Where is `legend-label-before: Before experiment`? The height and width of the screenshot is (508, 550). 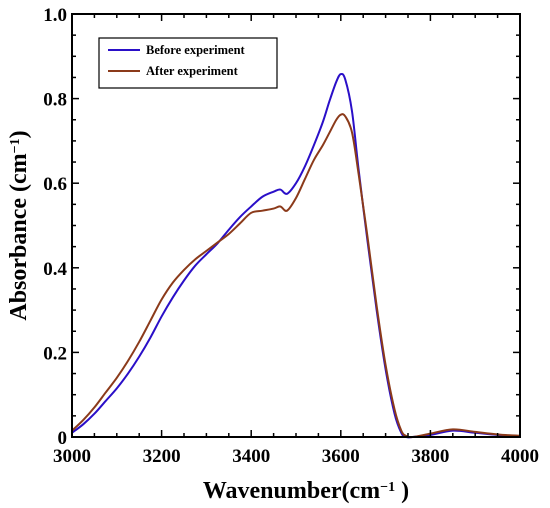
legend-label-before: Before experiment is located at coordinates (196, 50).